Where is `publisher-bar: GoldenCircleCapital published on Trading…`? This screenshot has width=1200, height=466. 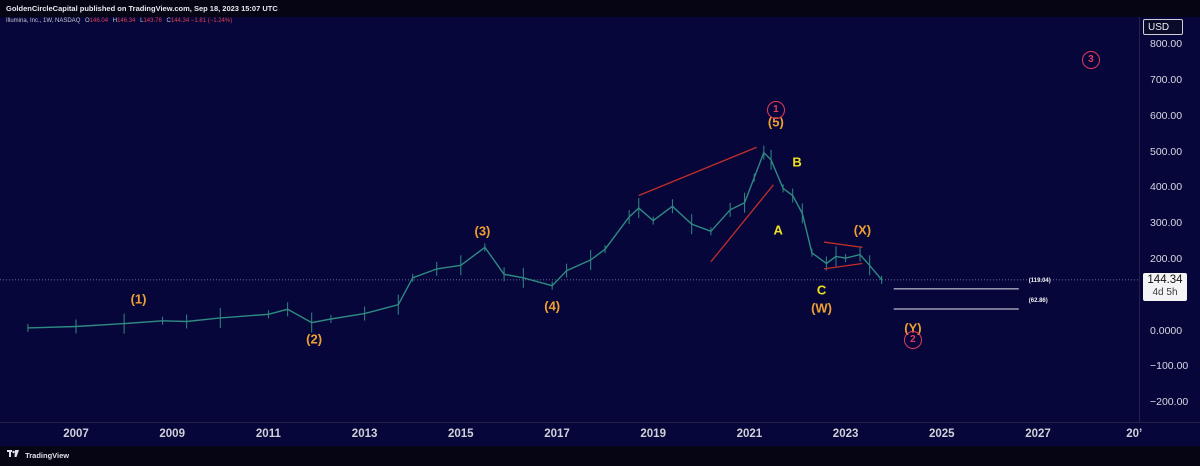 publisher-bar: GoldenCircleCapital published on Trading… is located at coordinates (600, 8).